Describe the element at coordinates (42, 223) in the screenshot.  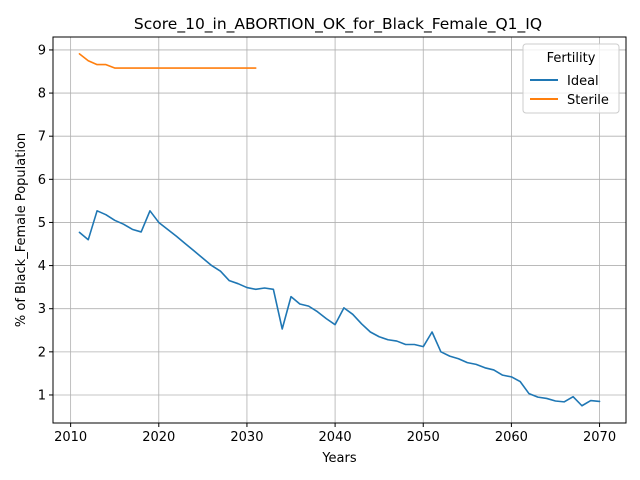
I see `y-tick-label: 5` at that location.